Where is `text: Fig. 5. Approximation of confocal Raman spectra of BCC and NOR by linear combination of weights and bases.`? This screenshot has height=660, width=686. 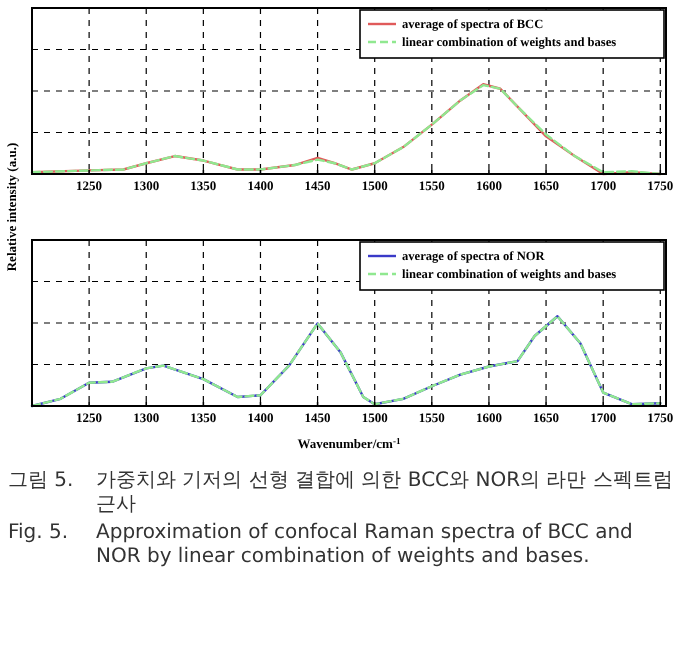
text: Fig. 5. Approximation of confocal Raman spectra of BCC and NOR by linear combination of weights and bases. is located at coordinates (320, 545).